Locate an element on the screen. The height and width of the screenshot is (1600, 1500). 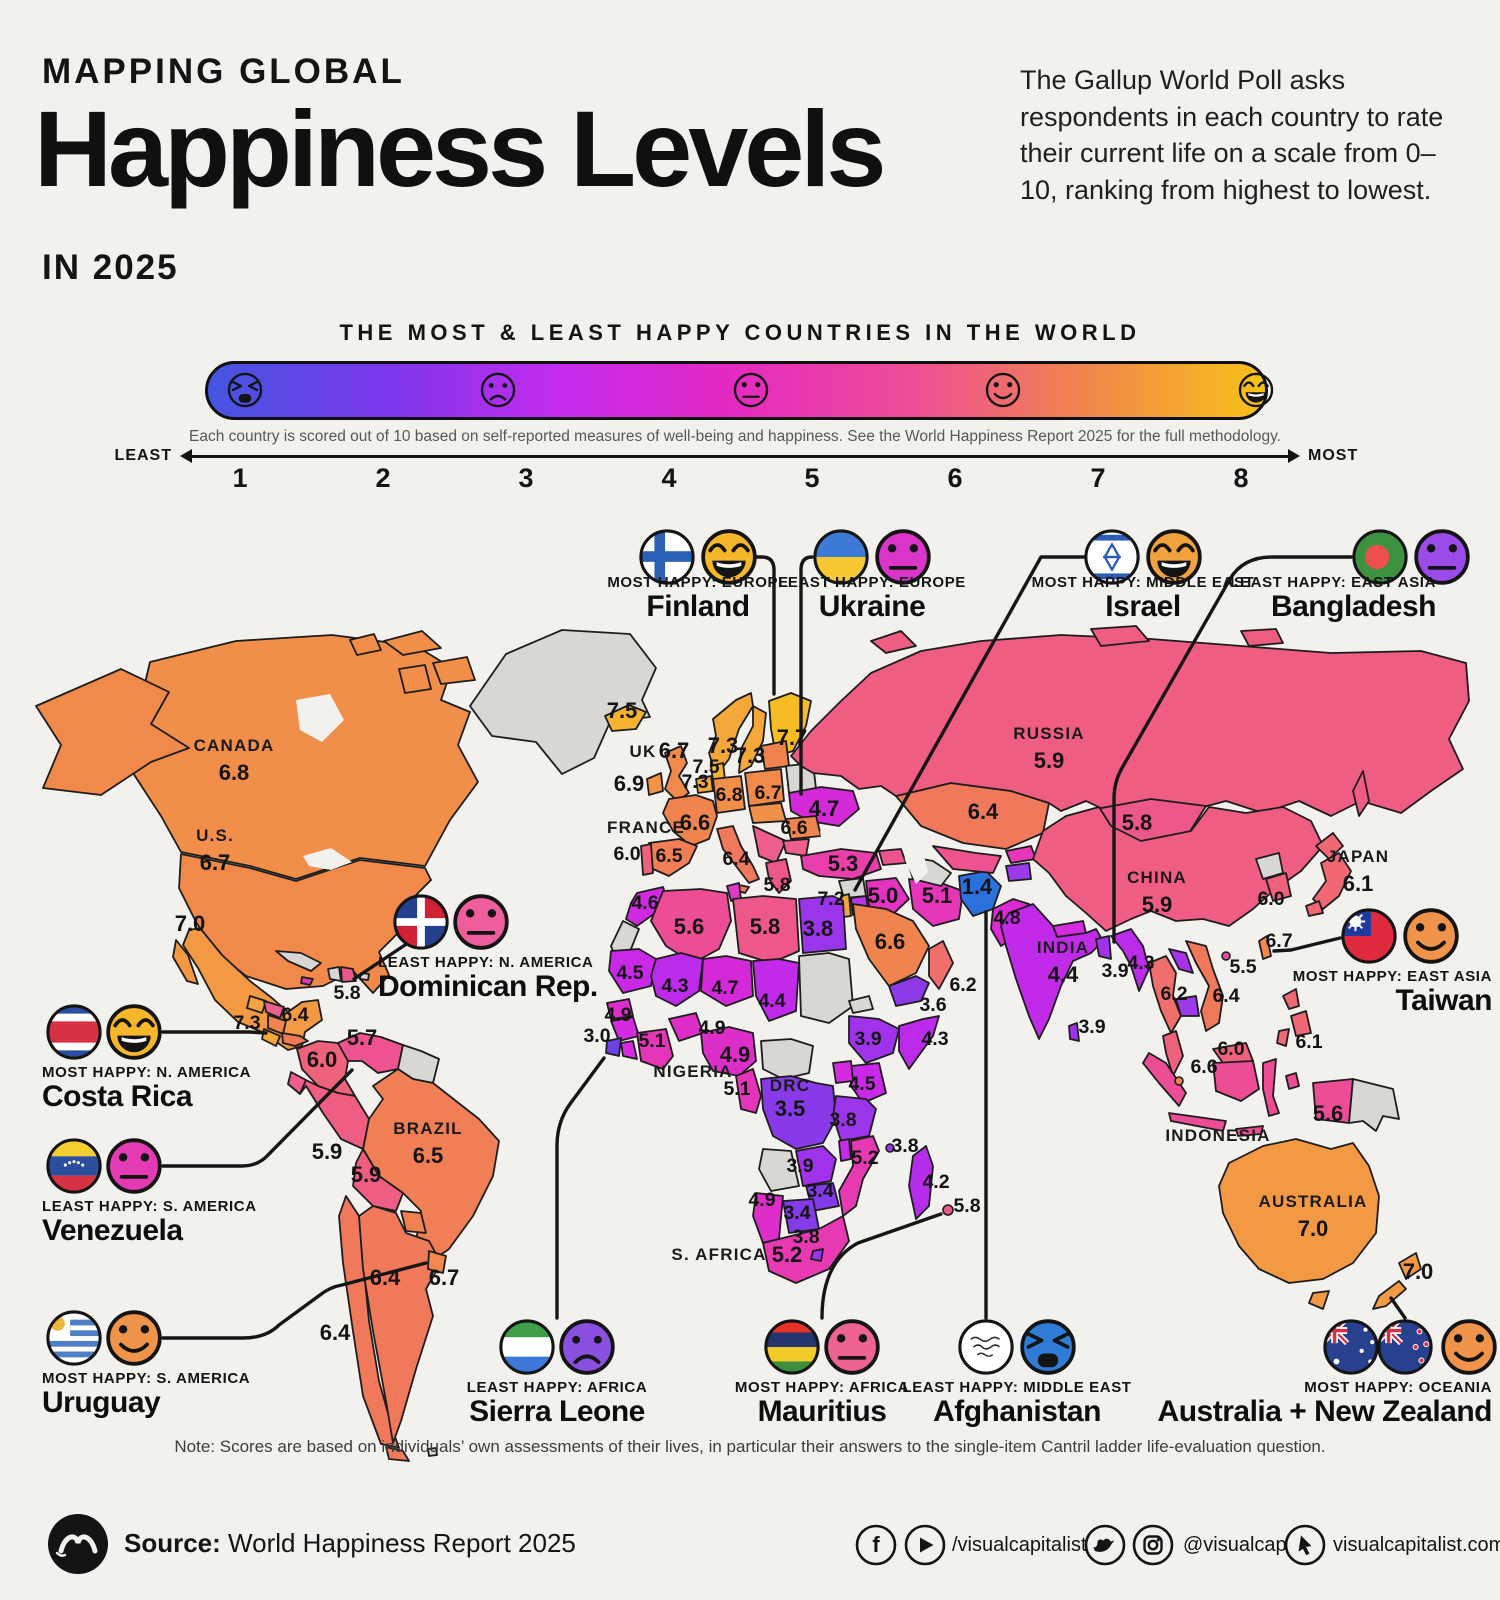
callout-country-israel: Israel is located at coordinates (1143, 606).